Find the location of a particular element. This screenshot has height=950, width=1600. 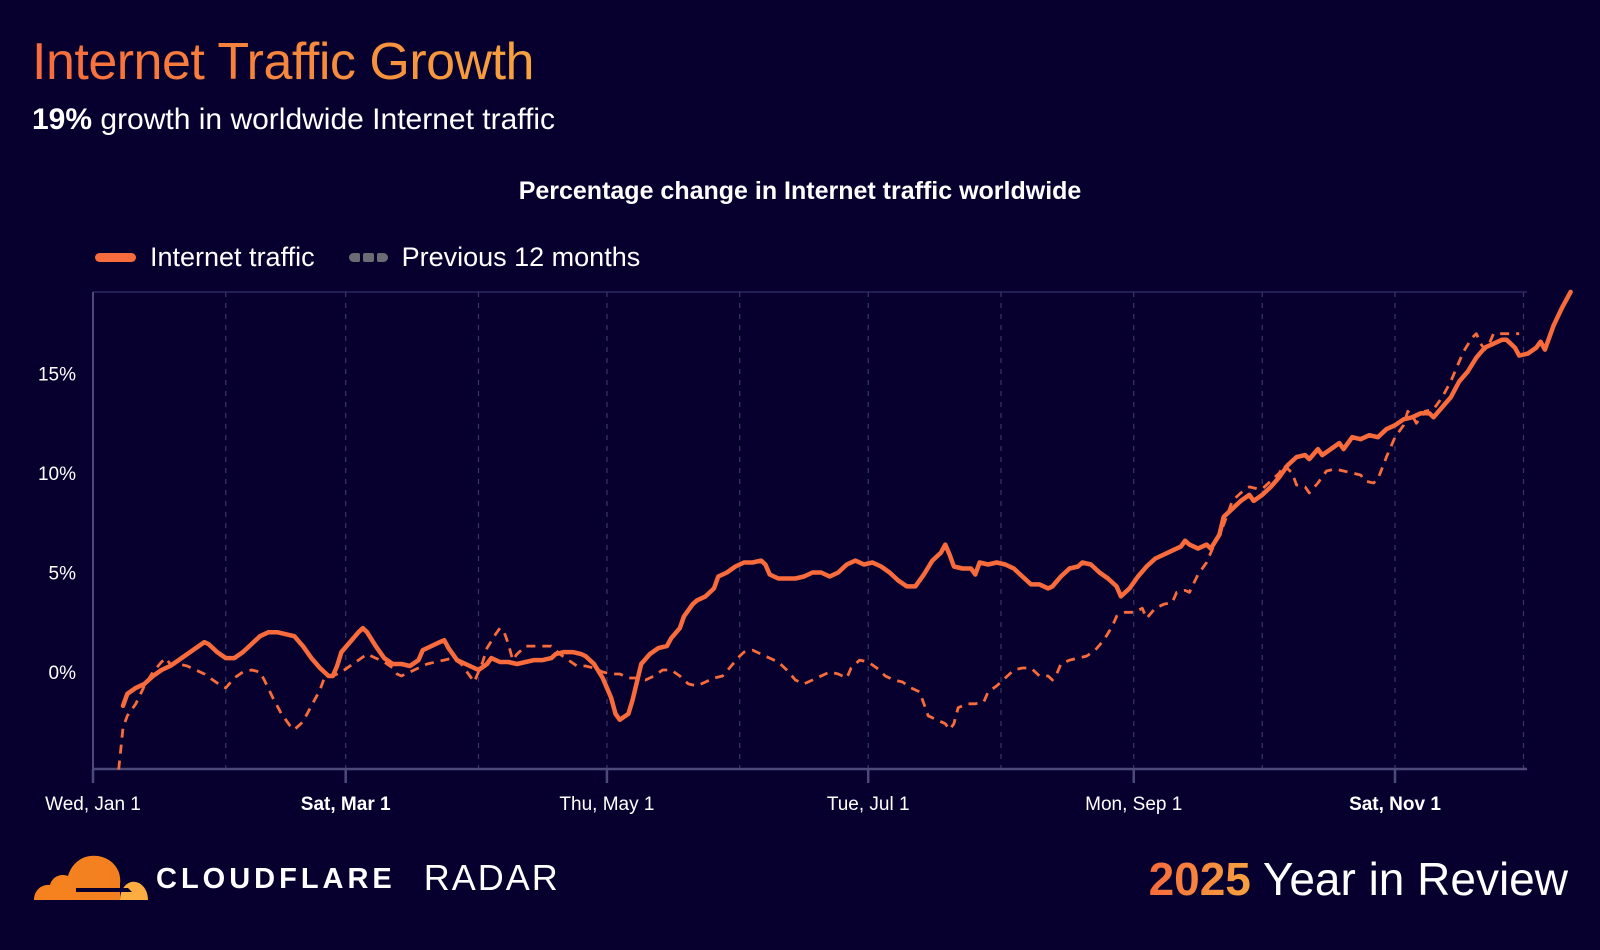

x-tick-label: Sat, Nov 1 is located at coordinates (1395, 804).